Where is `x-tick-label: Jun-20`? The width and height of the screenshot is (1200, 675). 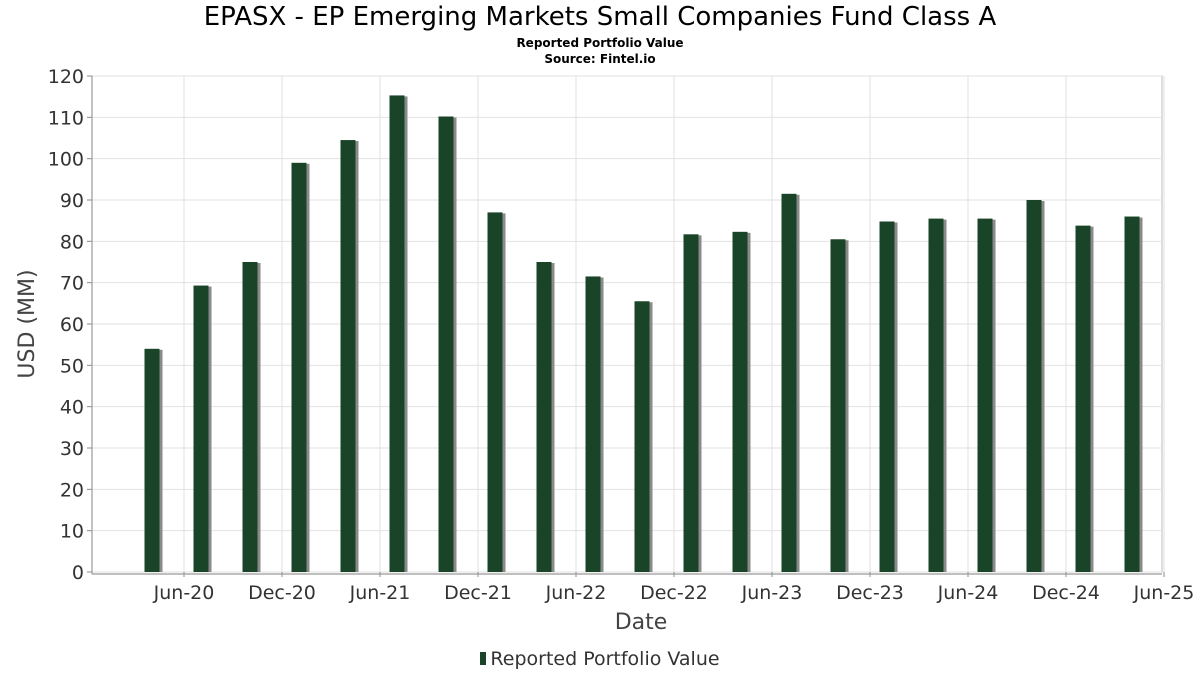 x-tick-label: Jun-20 is located at coordinates (184, 593).